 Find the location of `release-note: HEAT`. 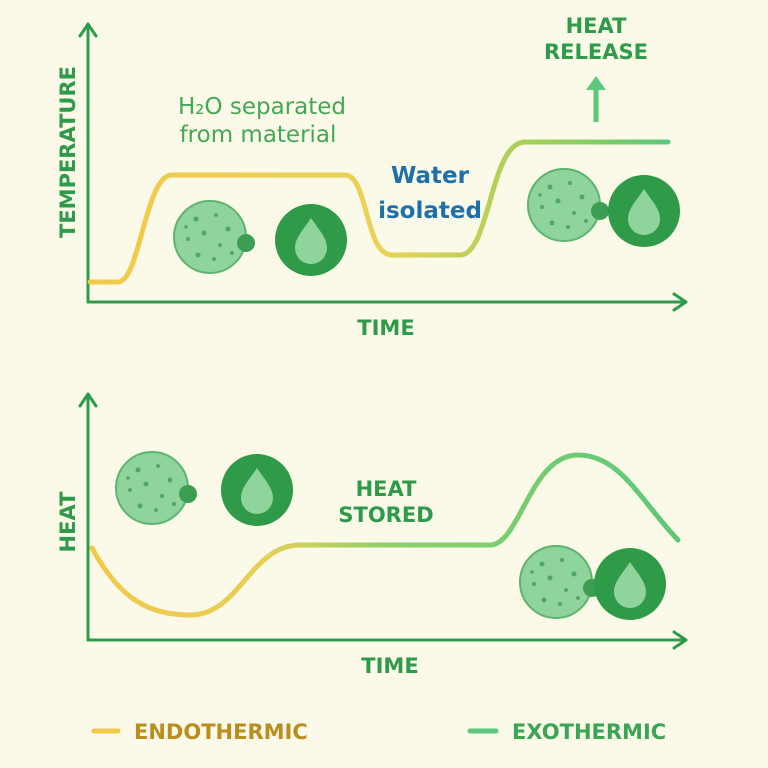

release-note: HEAT is located at coordinates (597, 26).